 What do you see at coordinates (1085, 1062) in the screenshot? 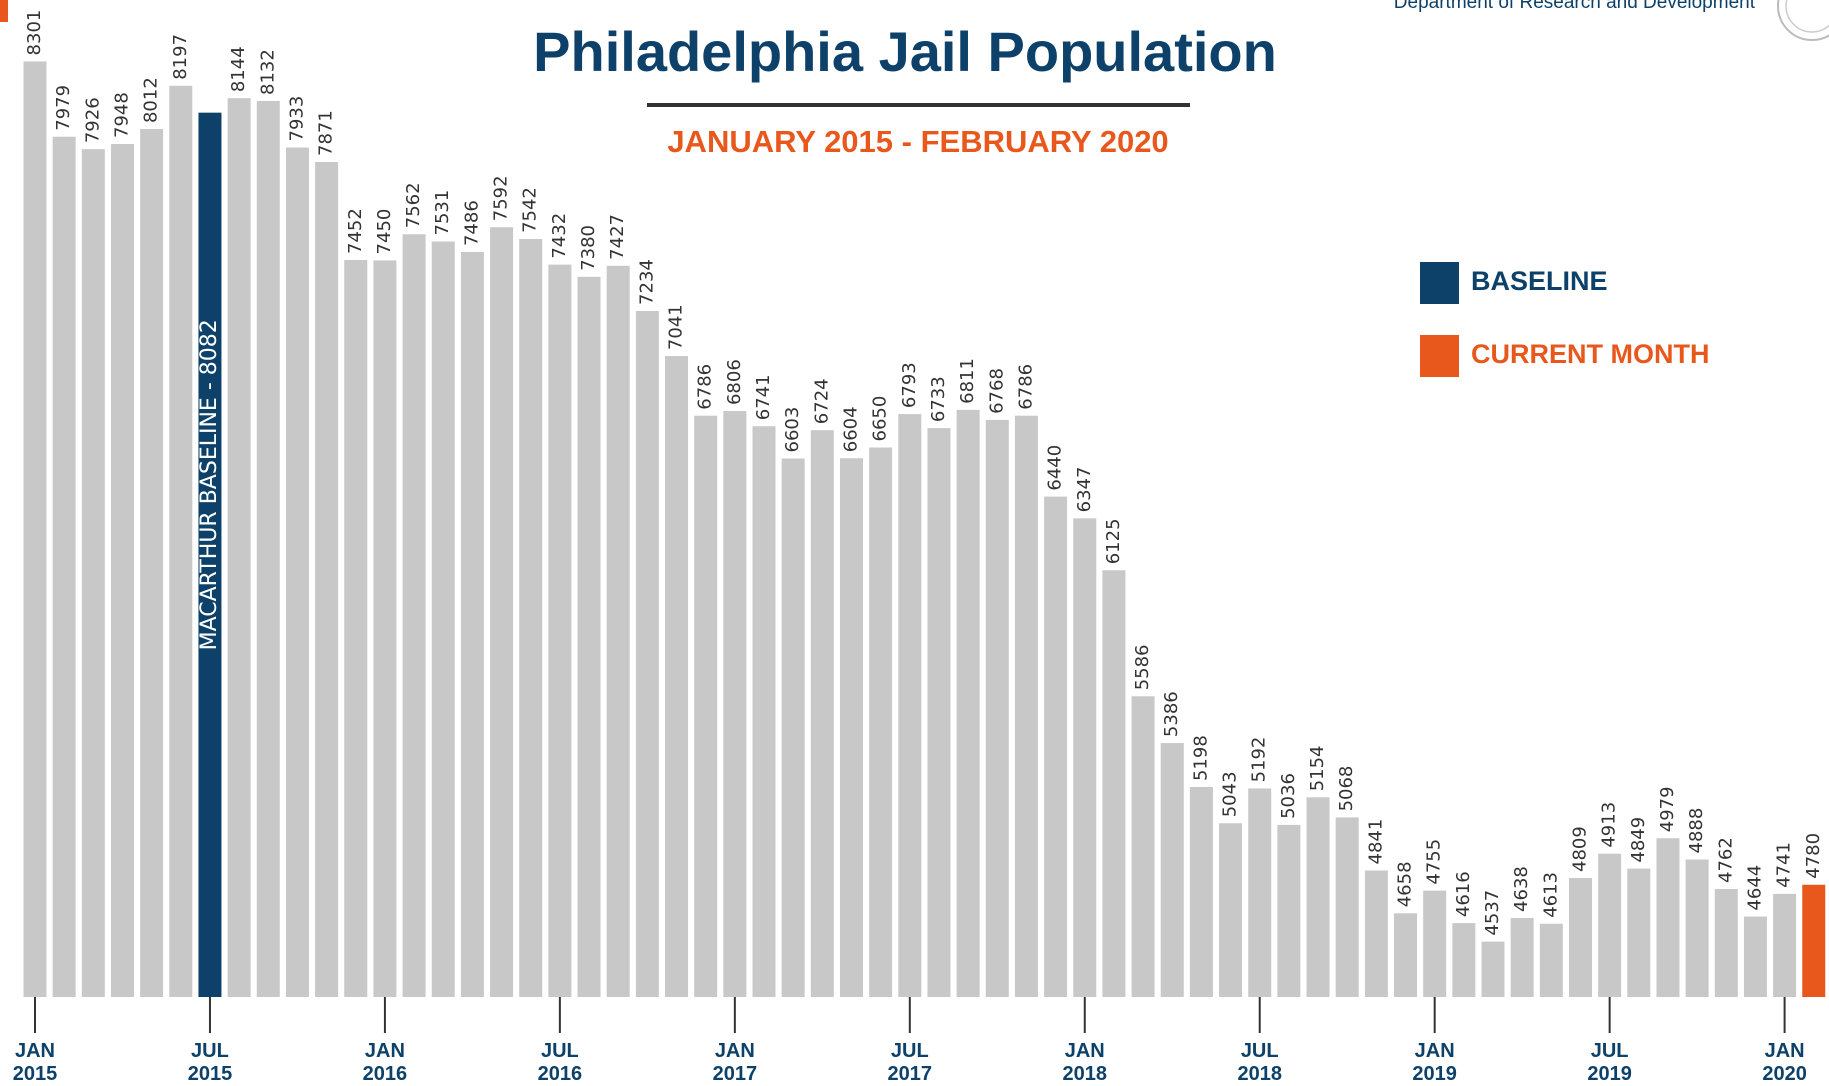
I see `x-tick-label: JAN 2018` at bounding box center [1085, 1062].